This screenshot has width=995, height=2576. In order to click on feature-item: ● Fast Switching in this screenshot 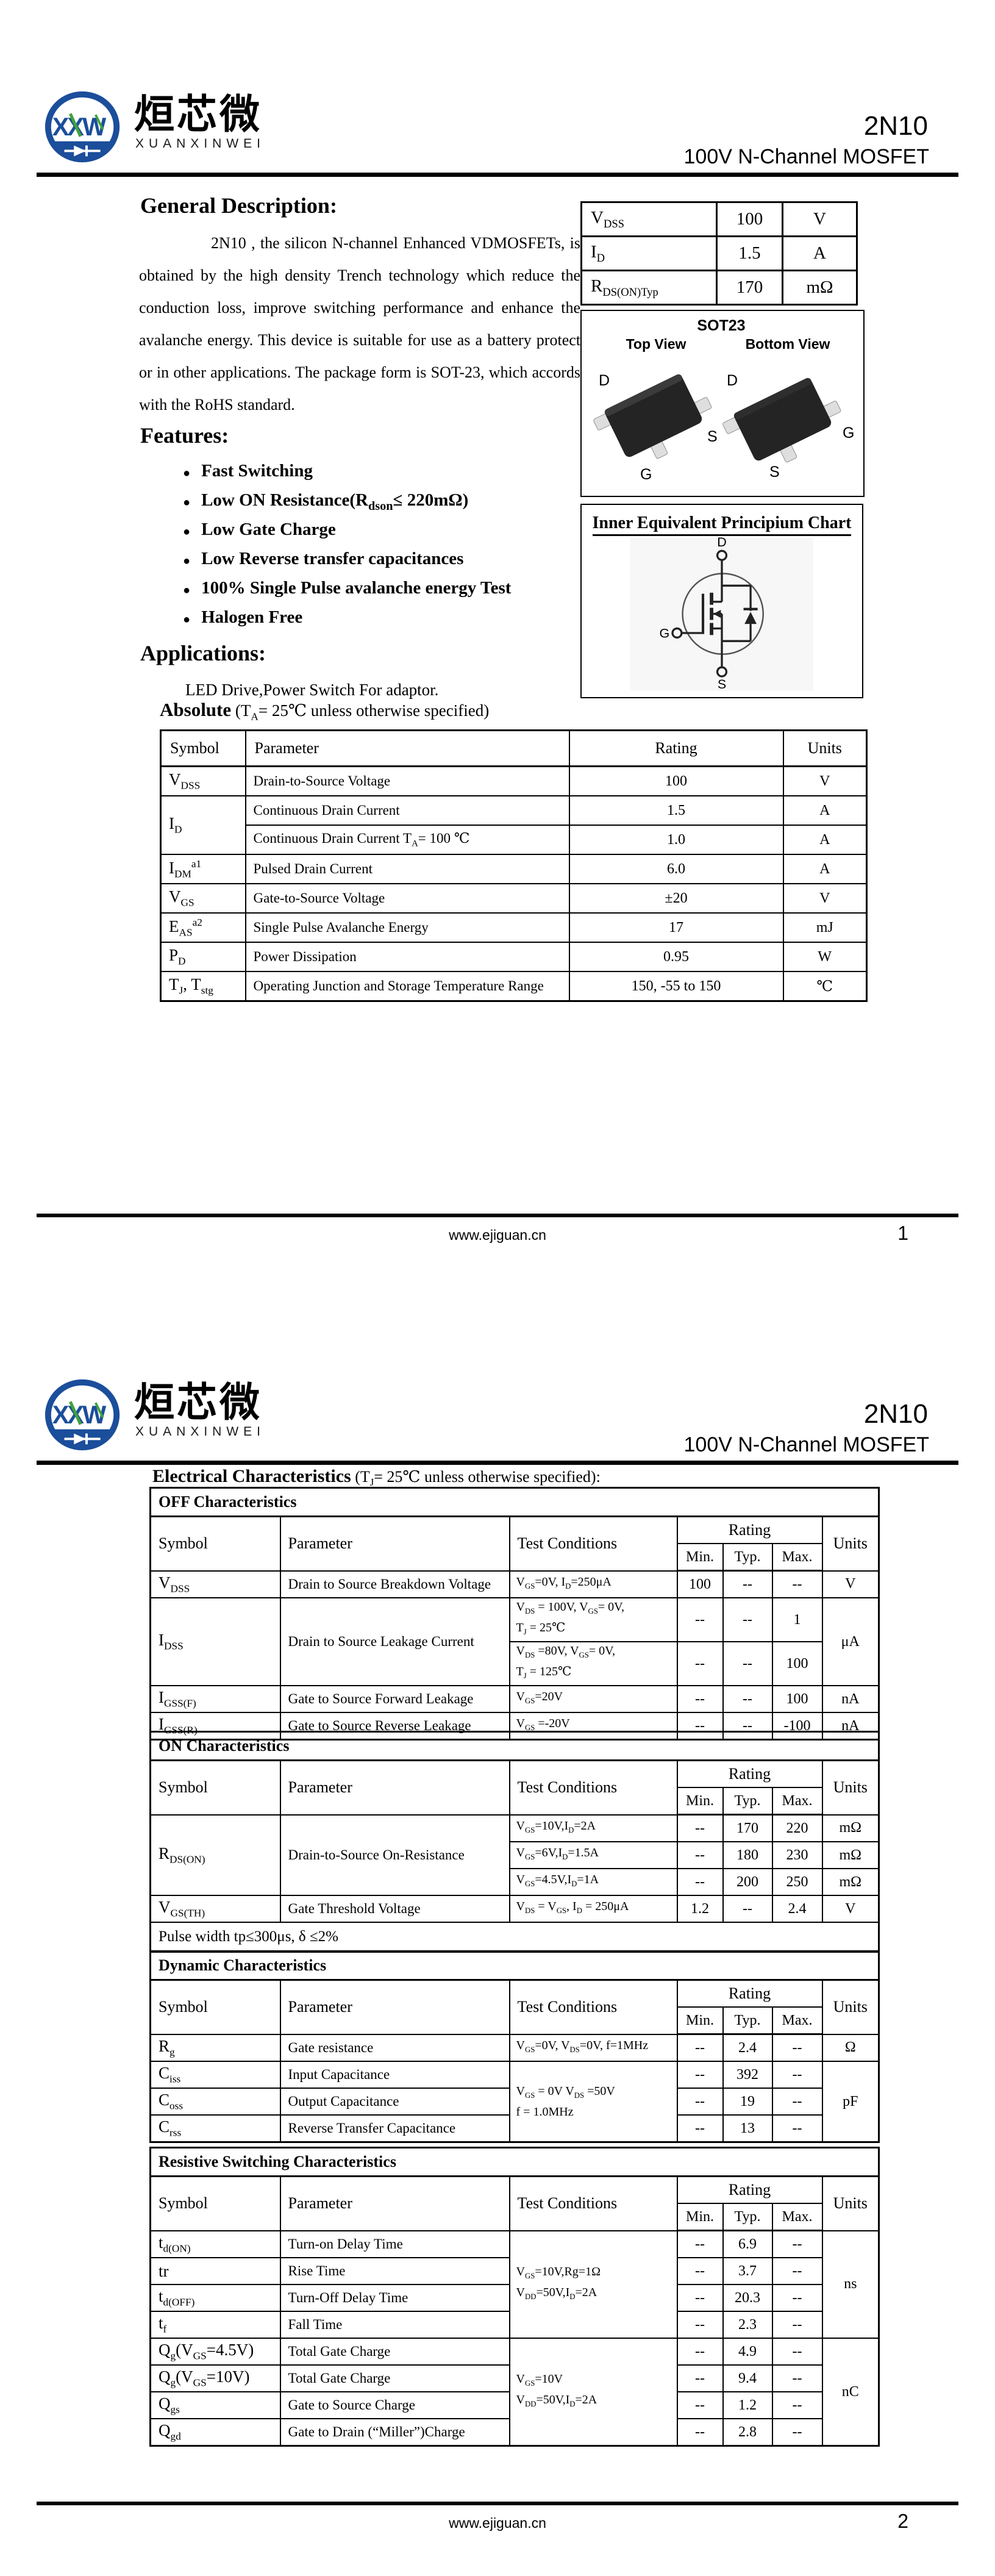, I will do `click(384, 476)`.